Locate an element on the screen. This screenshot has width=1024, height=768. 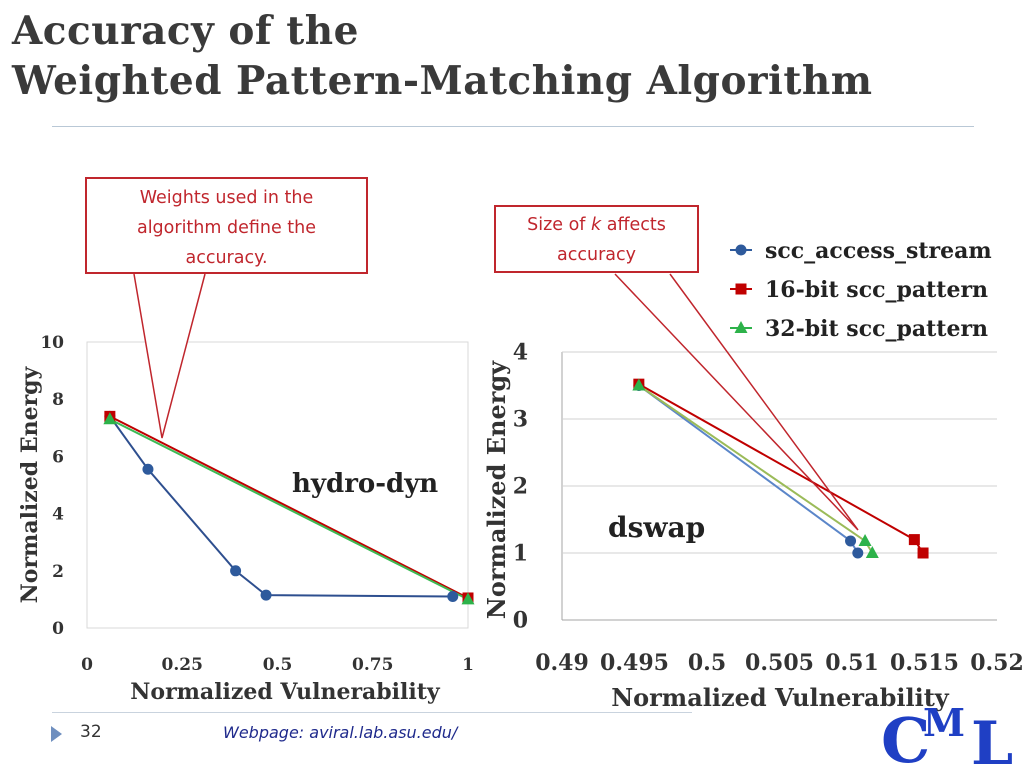
footer-divider is located at coordinates (372, 712).